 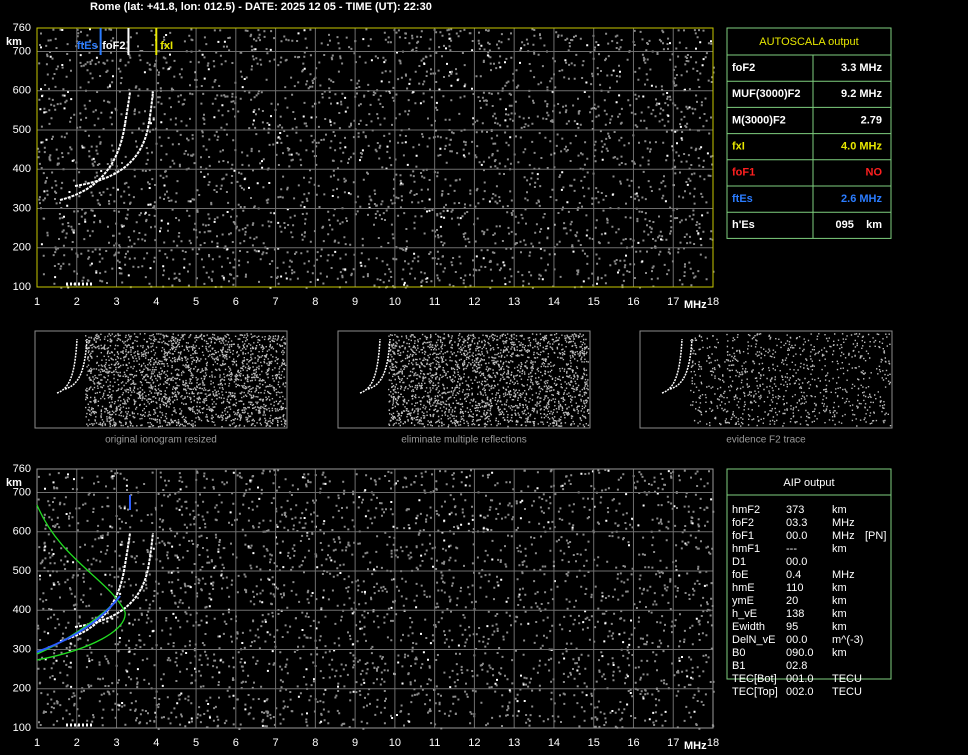 I want to click on parameter-value: 2.79, so click(x=871, y=120).